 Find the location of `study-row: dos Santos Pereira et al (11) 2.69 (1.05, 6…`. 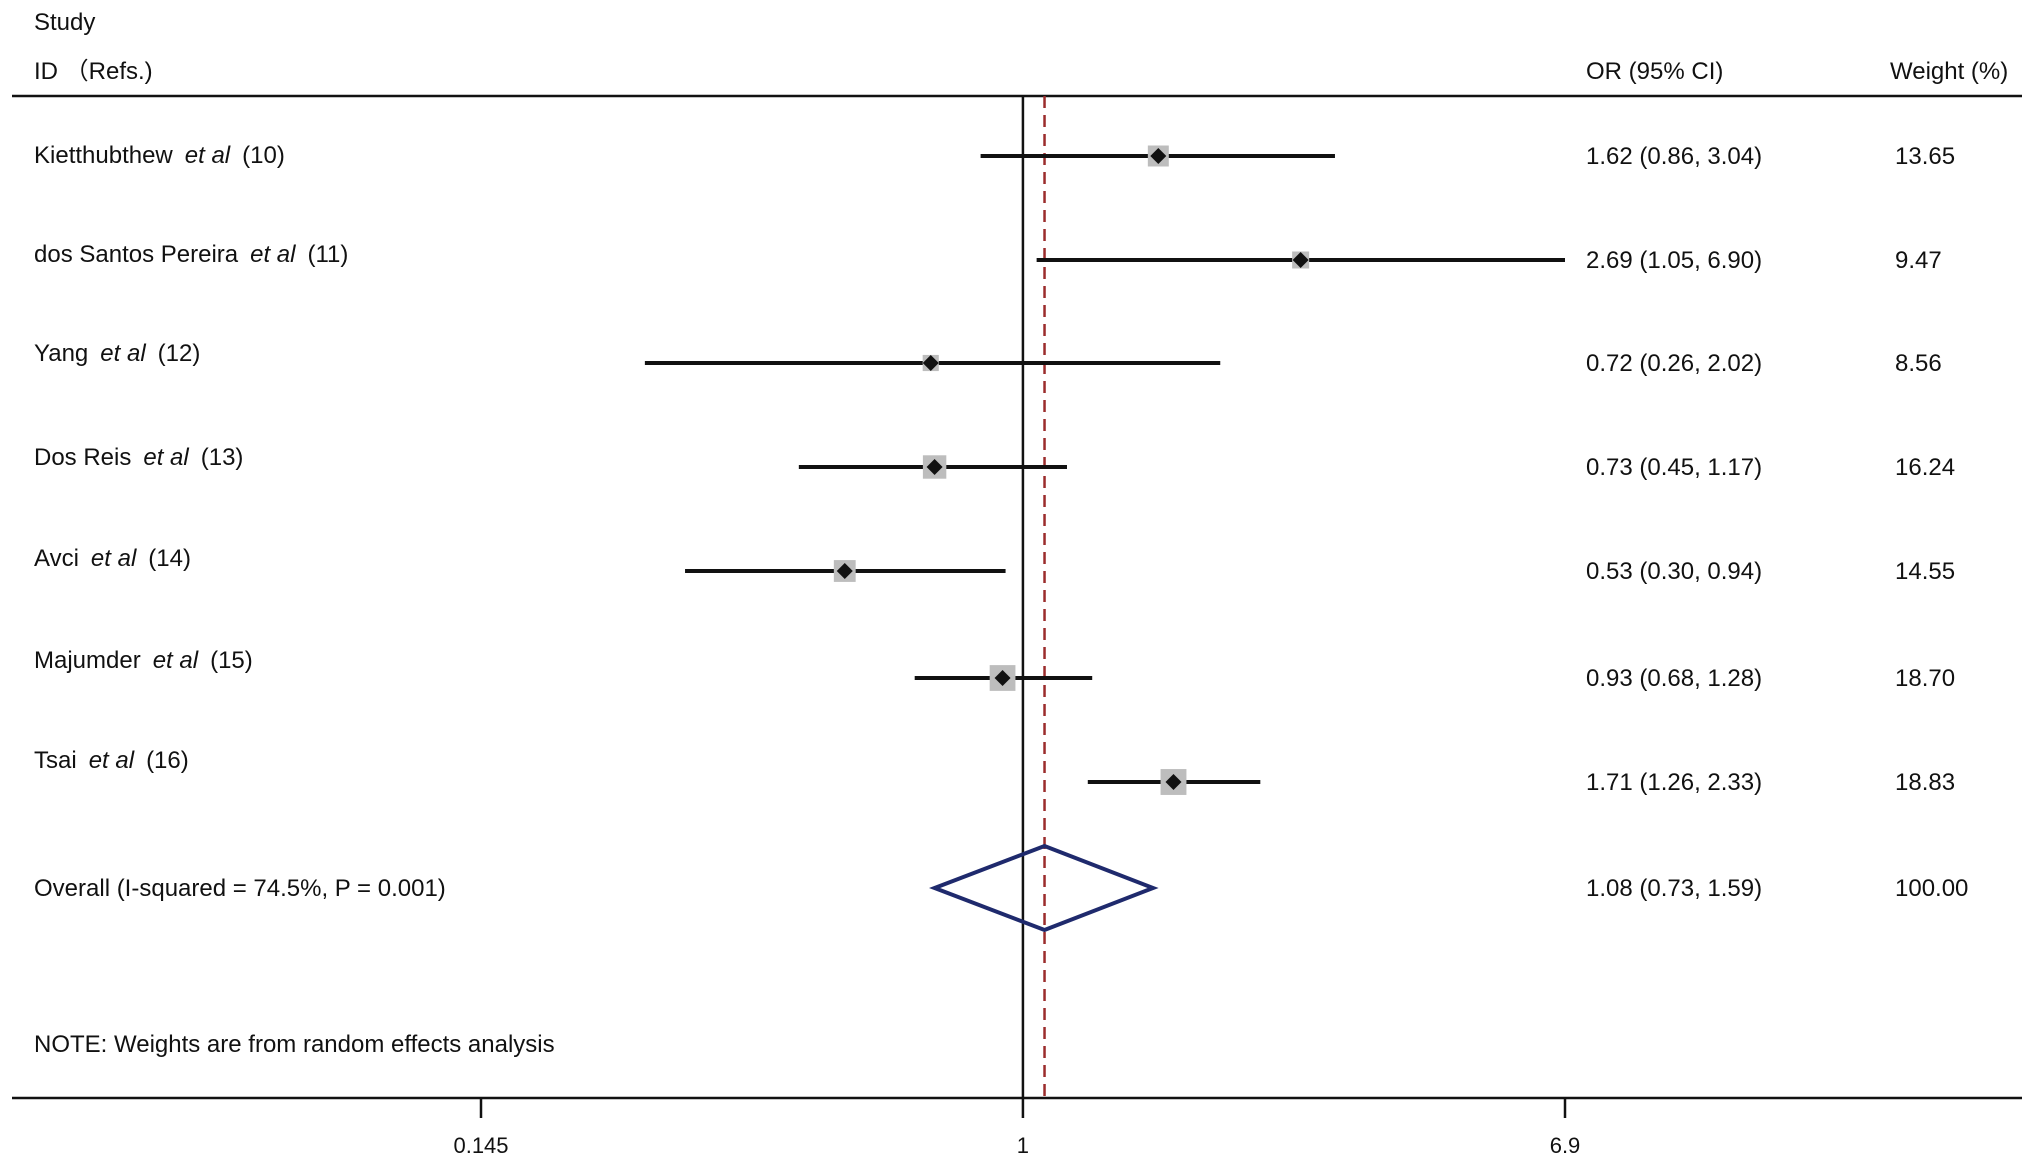

study-row: dos Santos Pereira et al (11) 2.69 (1.05, 6… is located at coordinates (988, 257).